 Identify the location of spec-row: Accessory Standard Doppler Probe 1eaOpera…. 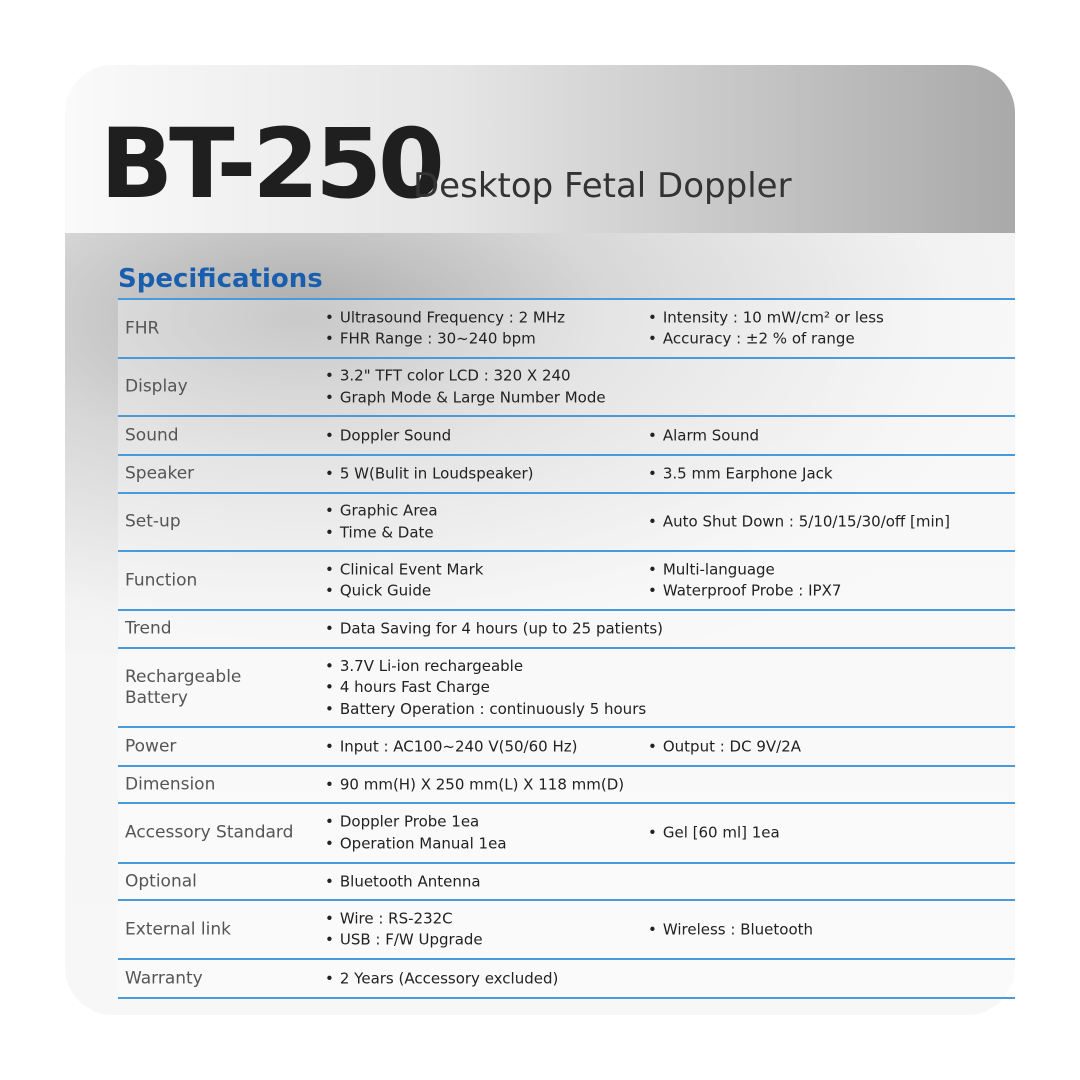
(566, 834).